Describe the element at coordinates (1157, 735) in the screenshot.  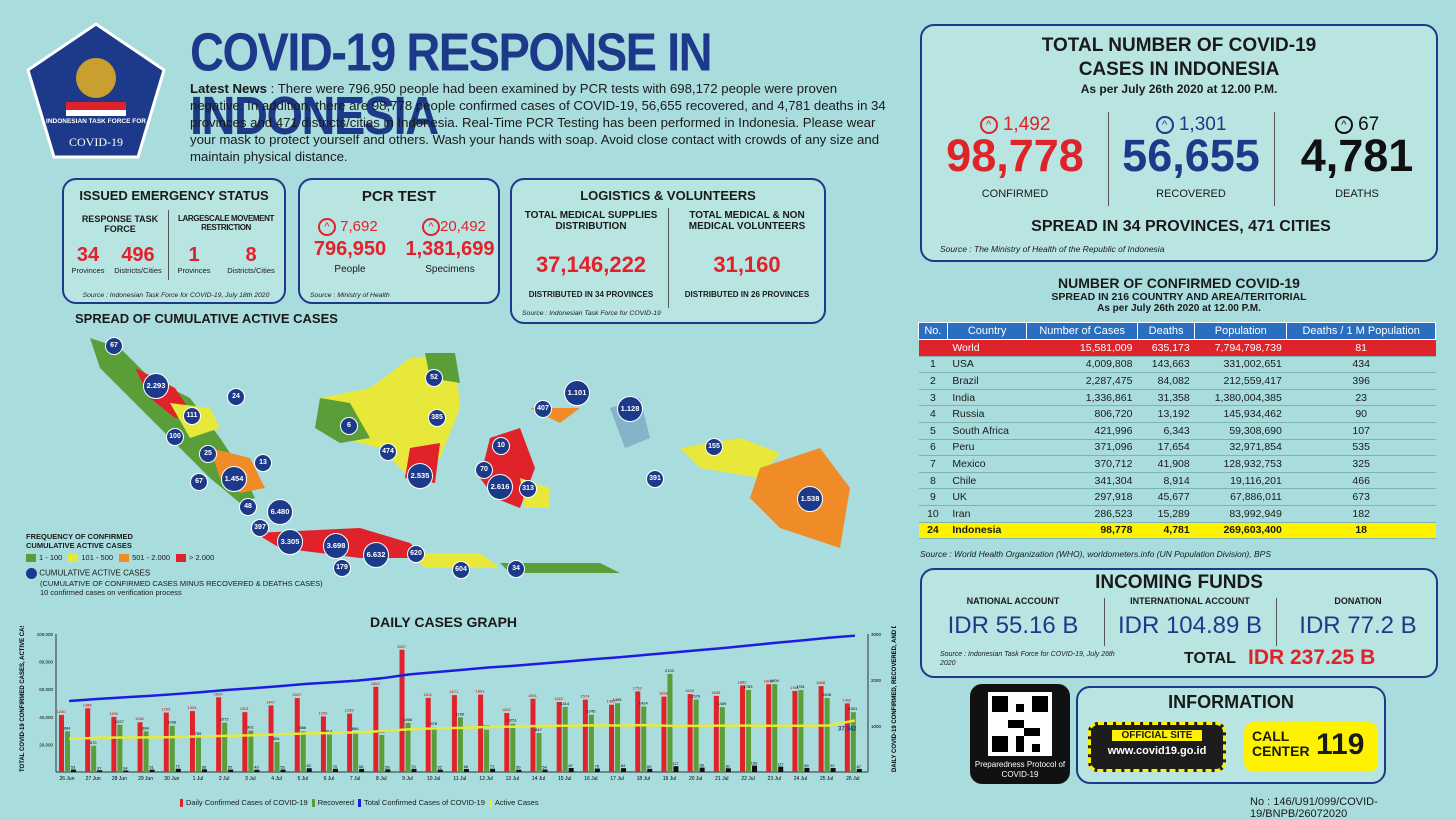
I see `official-site-label: OFFICIAL SITE` at that location.